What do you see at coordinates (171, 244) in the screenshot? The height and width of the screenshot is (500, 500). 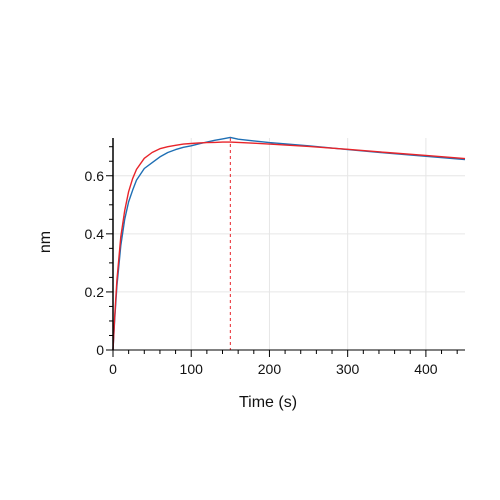 I see `vertical-markers` at bounding box center [171, 244].